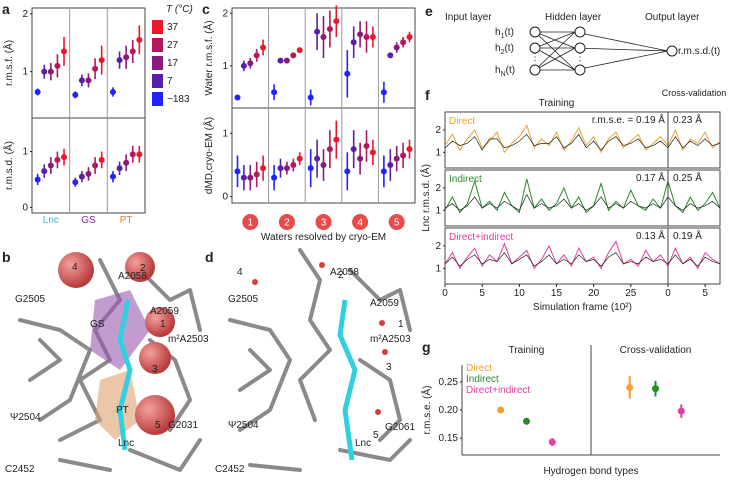 The image size is (730, 480). Describe the element at coordinates (132, 276) in the screenshot. I see `residue-label: A2058` at that location.